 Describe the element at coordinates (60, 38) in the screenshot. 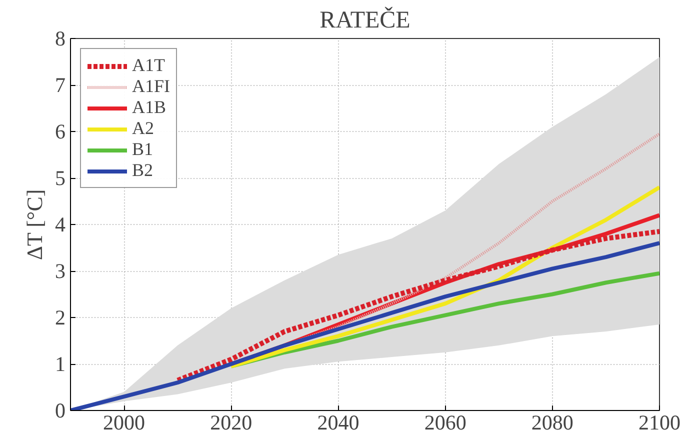

I see `y-tick-label: 8` at that location.